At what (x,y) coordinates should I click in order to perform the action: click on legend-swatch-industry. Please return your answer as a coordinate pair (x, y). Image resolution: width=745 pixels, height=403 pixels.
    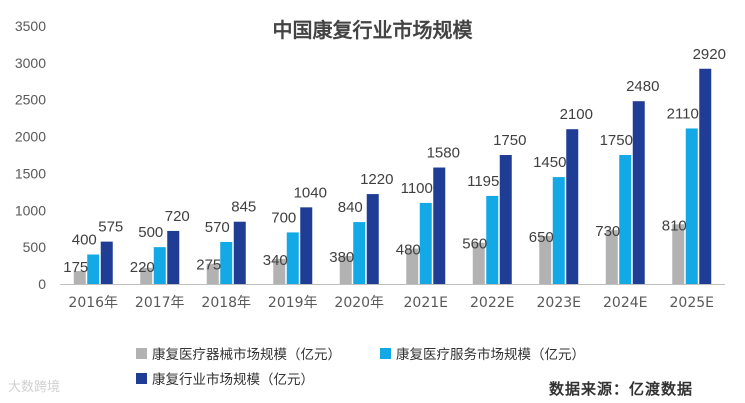
    Looking at the image, I should click on (141, 378).